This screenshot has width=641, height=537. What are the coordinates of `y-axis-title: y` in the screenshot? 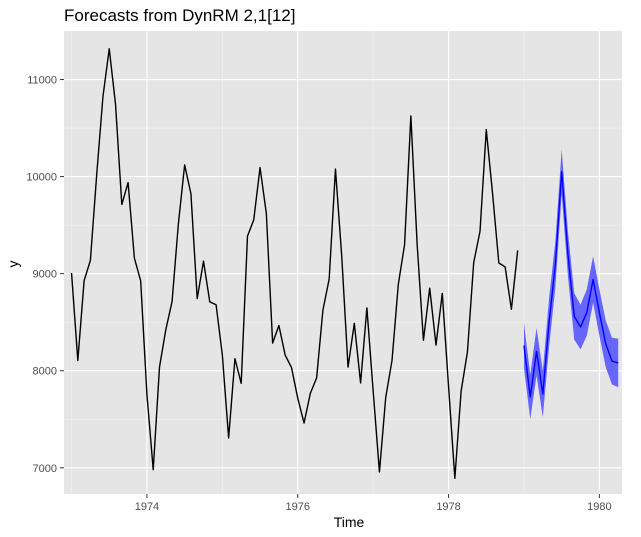 It's located at (13, 264).